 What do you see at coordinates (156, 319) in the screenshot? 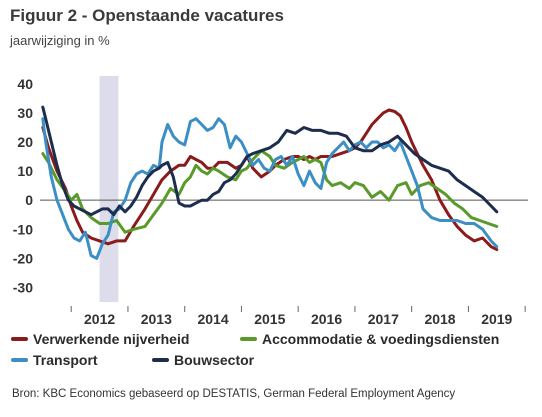
I see `x-tick-label: 2013` at bounding box center [156, 319].